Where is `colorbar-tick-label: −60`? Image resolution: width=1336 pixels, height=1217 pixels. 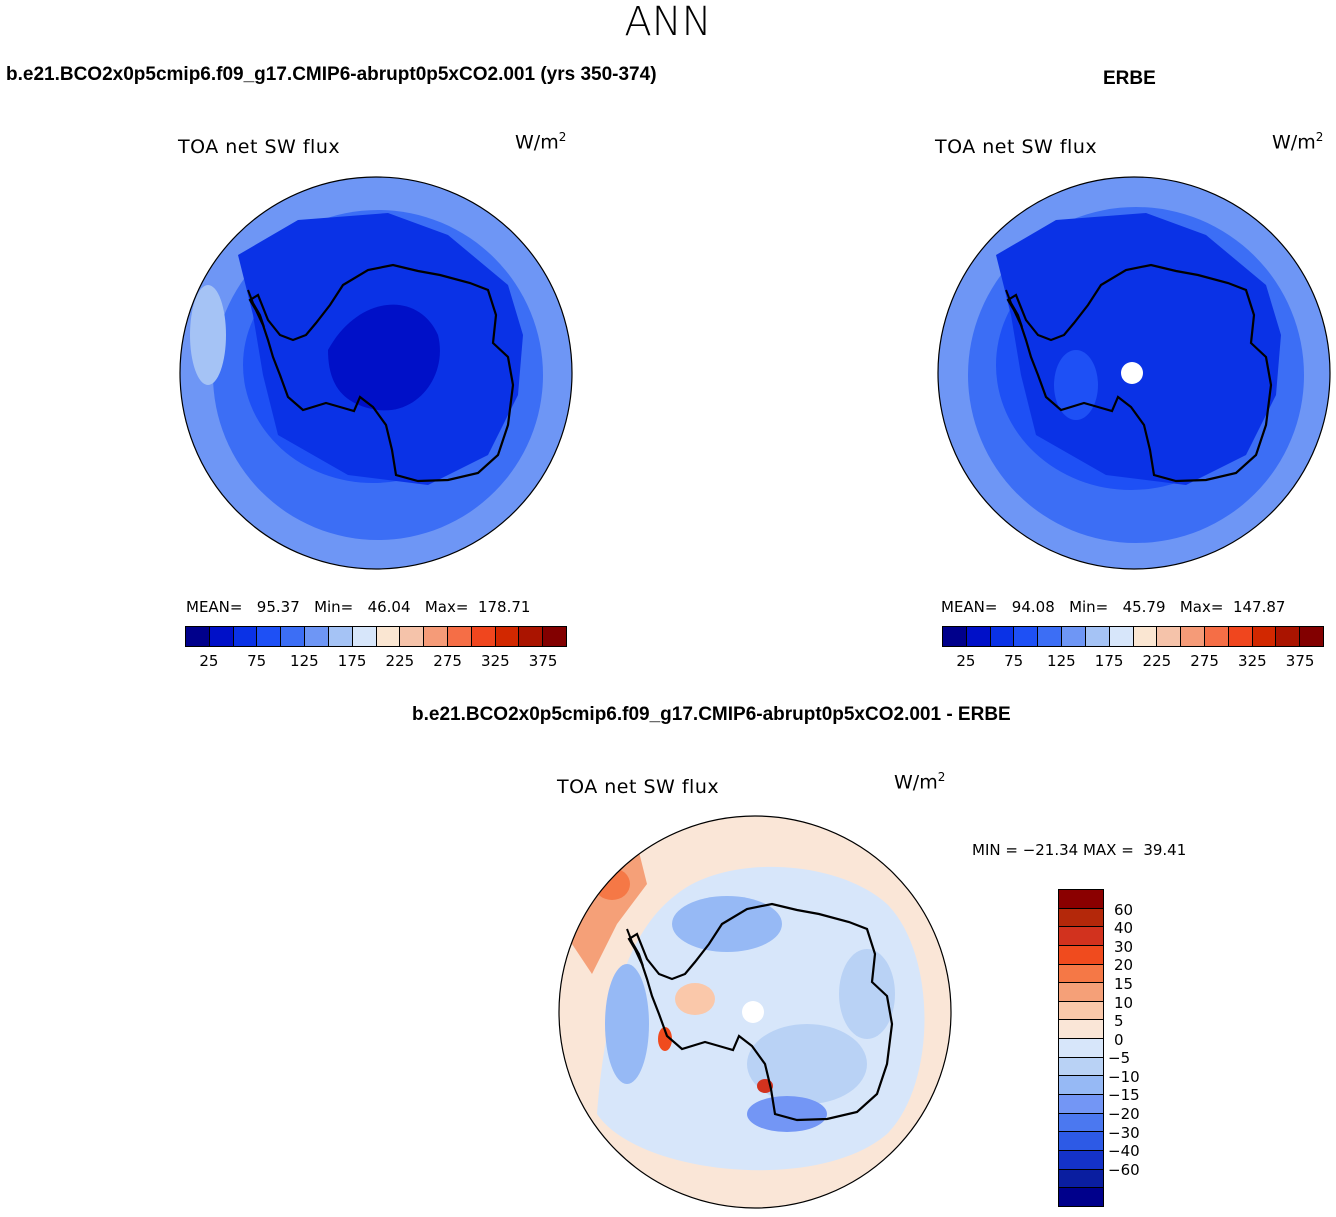
colorbar-tick-label: −60 is located at coordinates (1124, 1169).